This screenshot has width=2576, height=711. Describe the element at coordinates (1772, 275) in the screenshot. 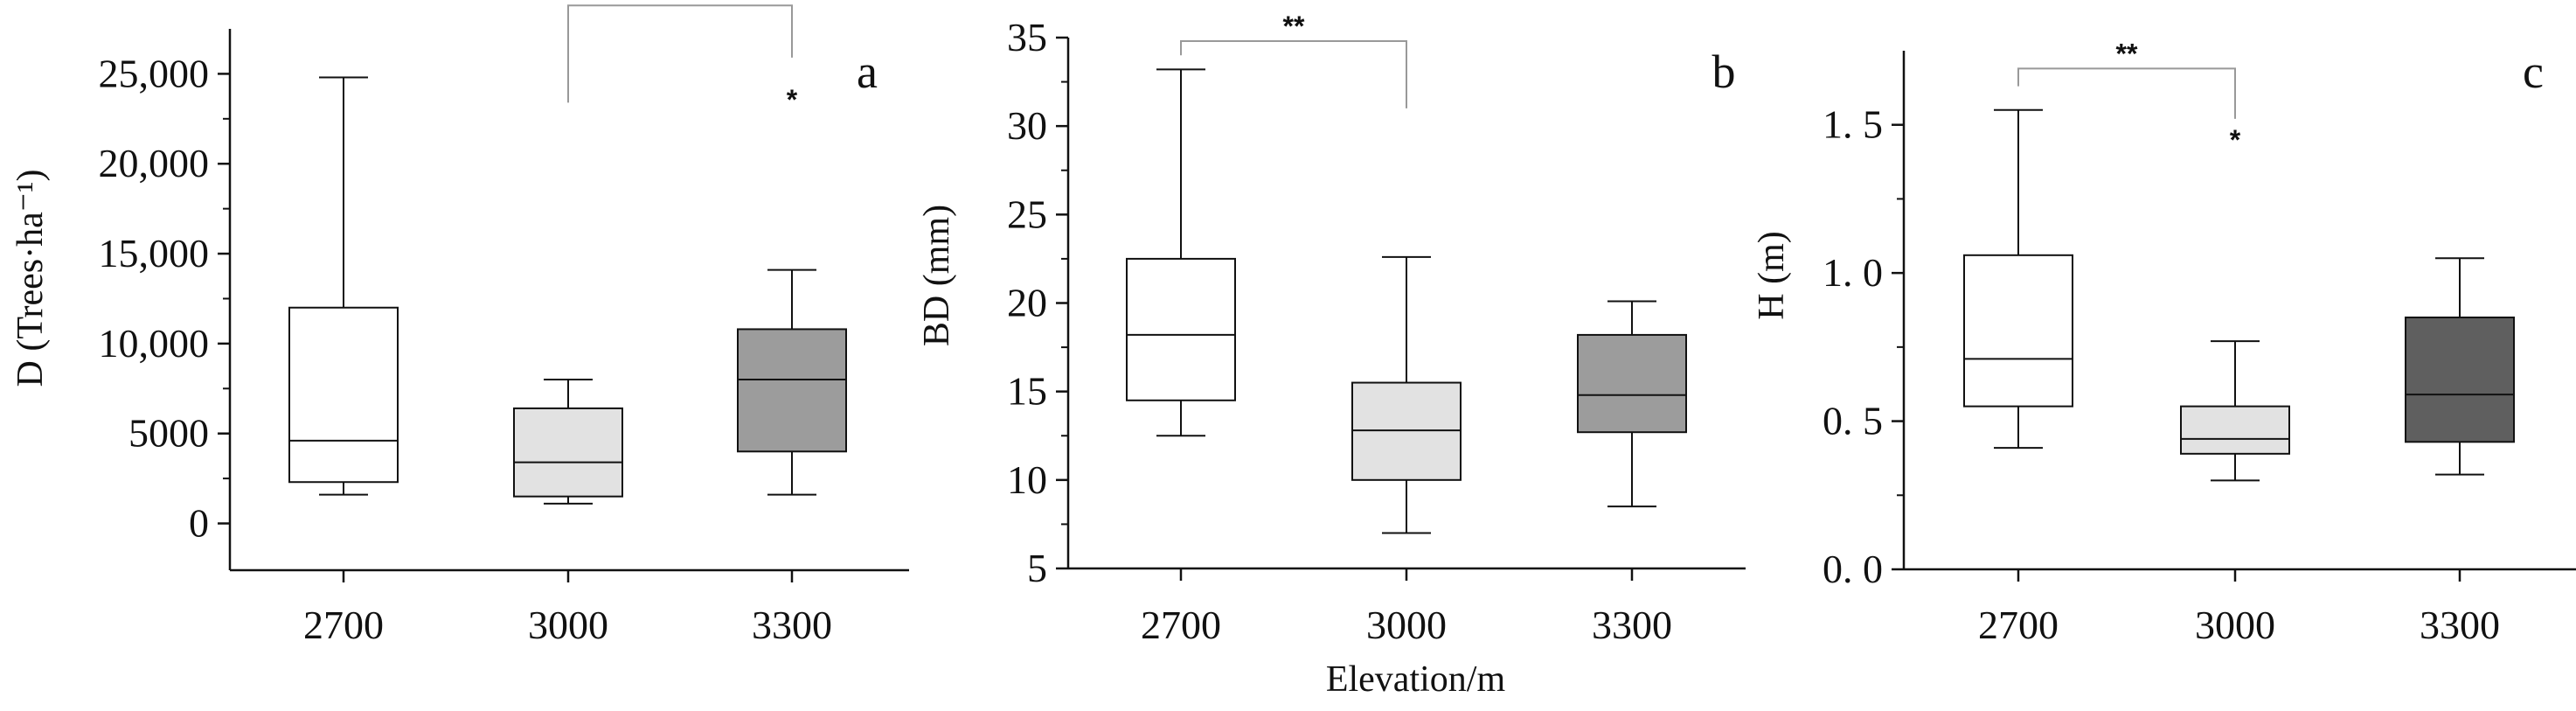

I see `y-axis-title: H (m)` at that location.